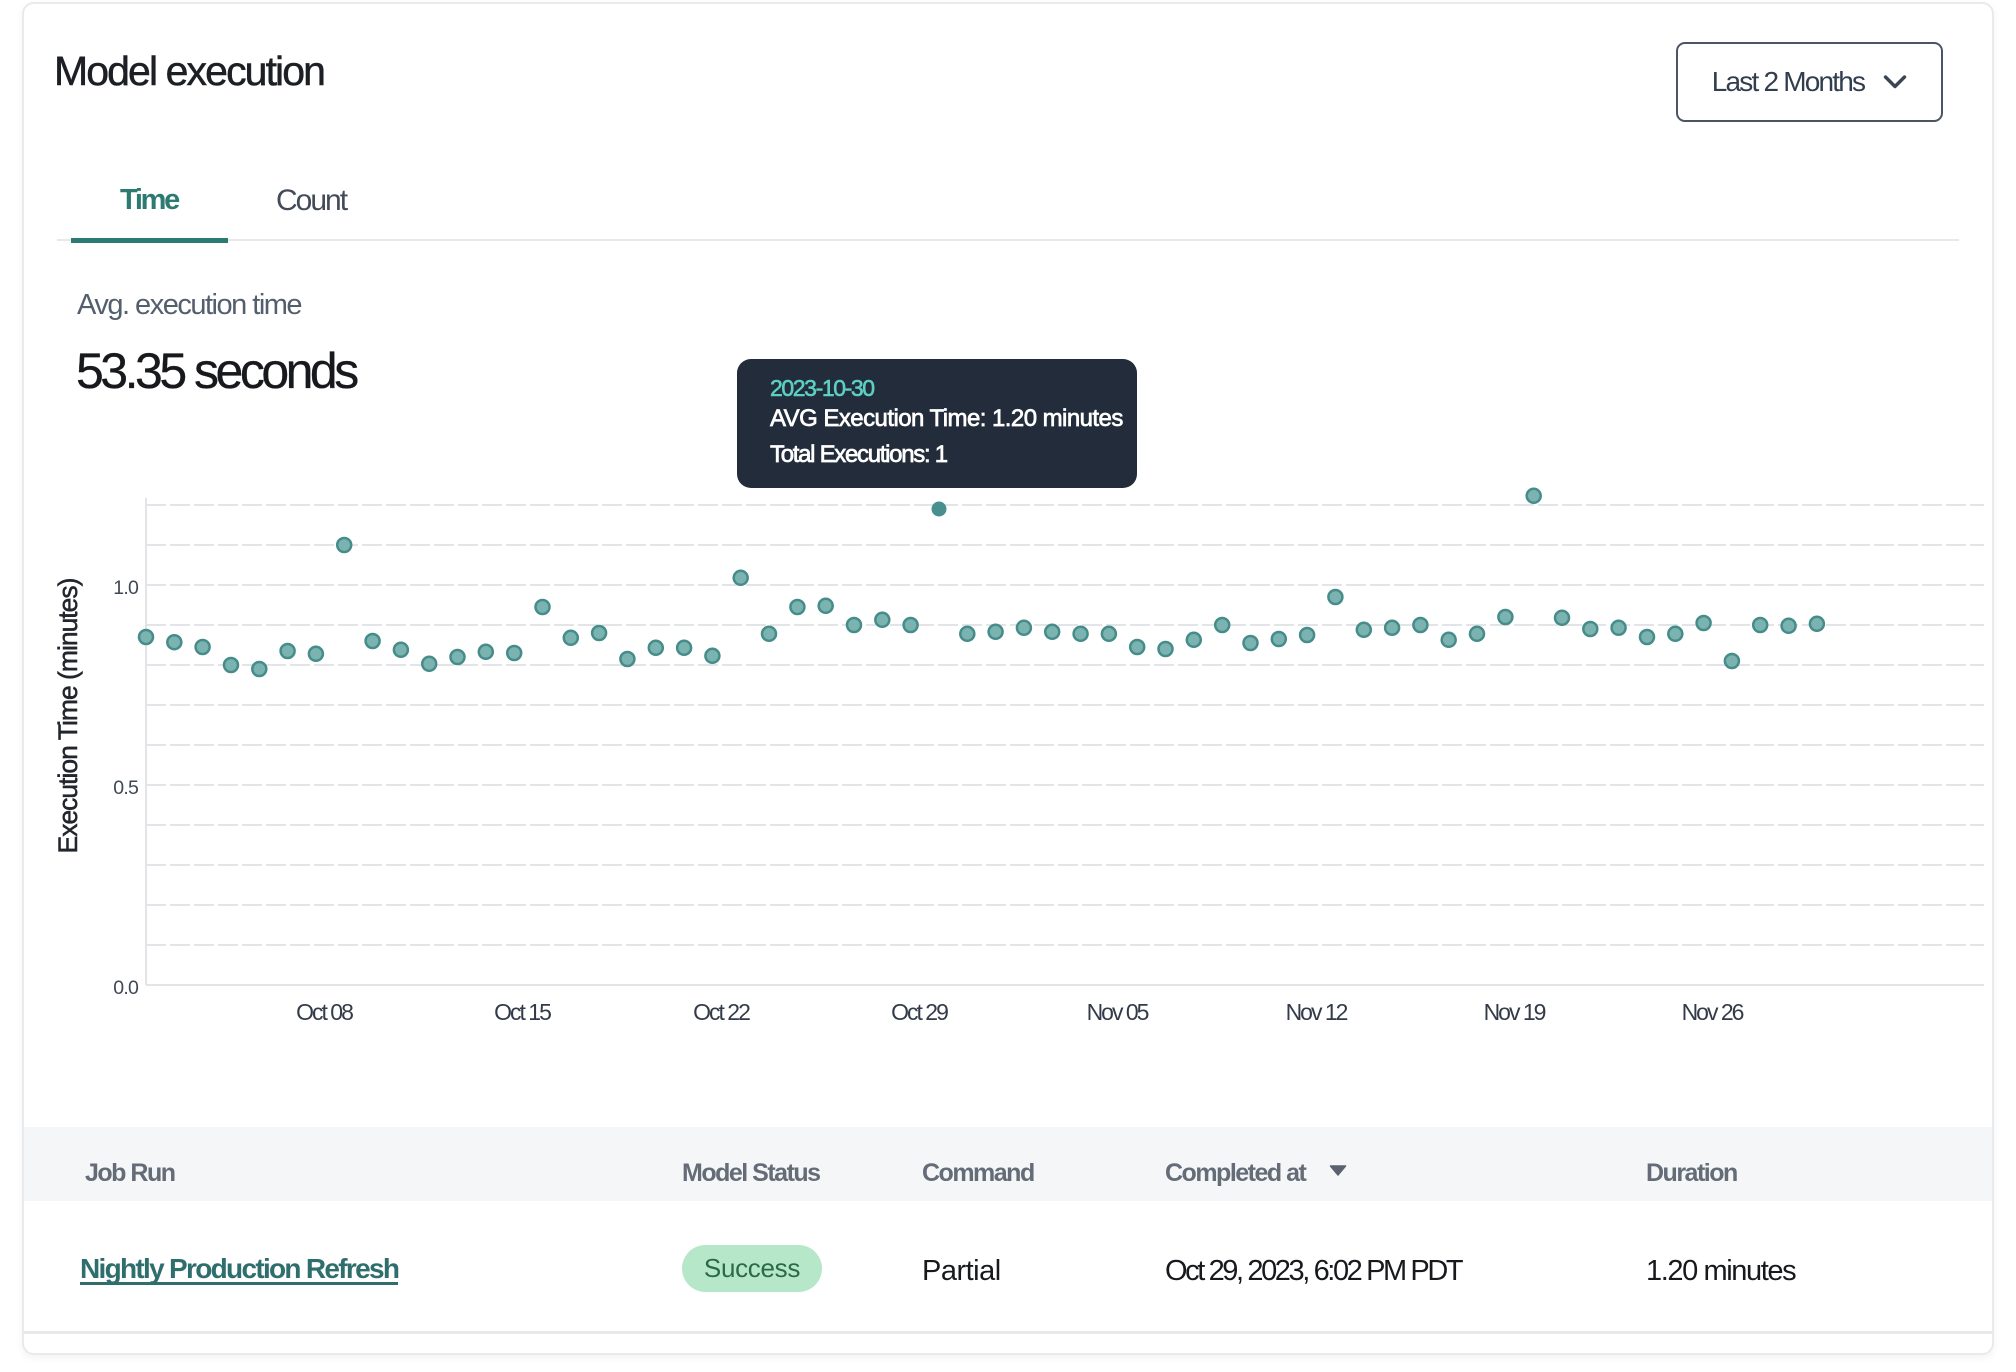 This screenshot has height=1372, width=2016. What do you see at coordinates (1317, 1012) in the screenshot?
I see `svg-text: Nov 12` at bounding box center [1317, 1012].